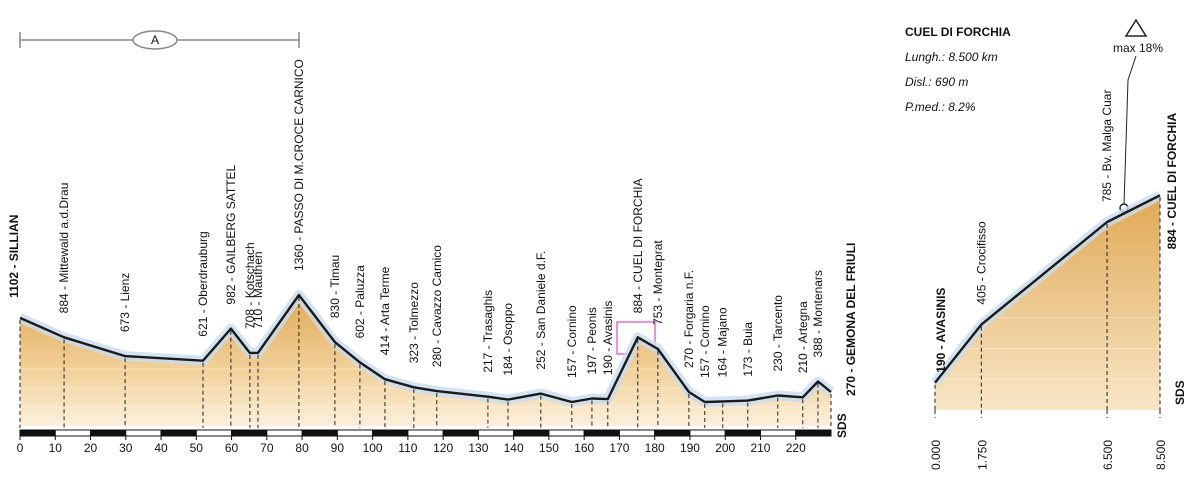 The width and height of the screenshot is (1198, 480). Describe the element at coordinates (760, 448) in the screenshot. I see `x-tick-label: 210` at that location.